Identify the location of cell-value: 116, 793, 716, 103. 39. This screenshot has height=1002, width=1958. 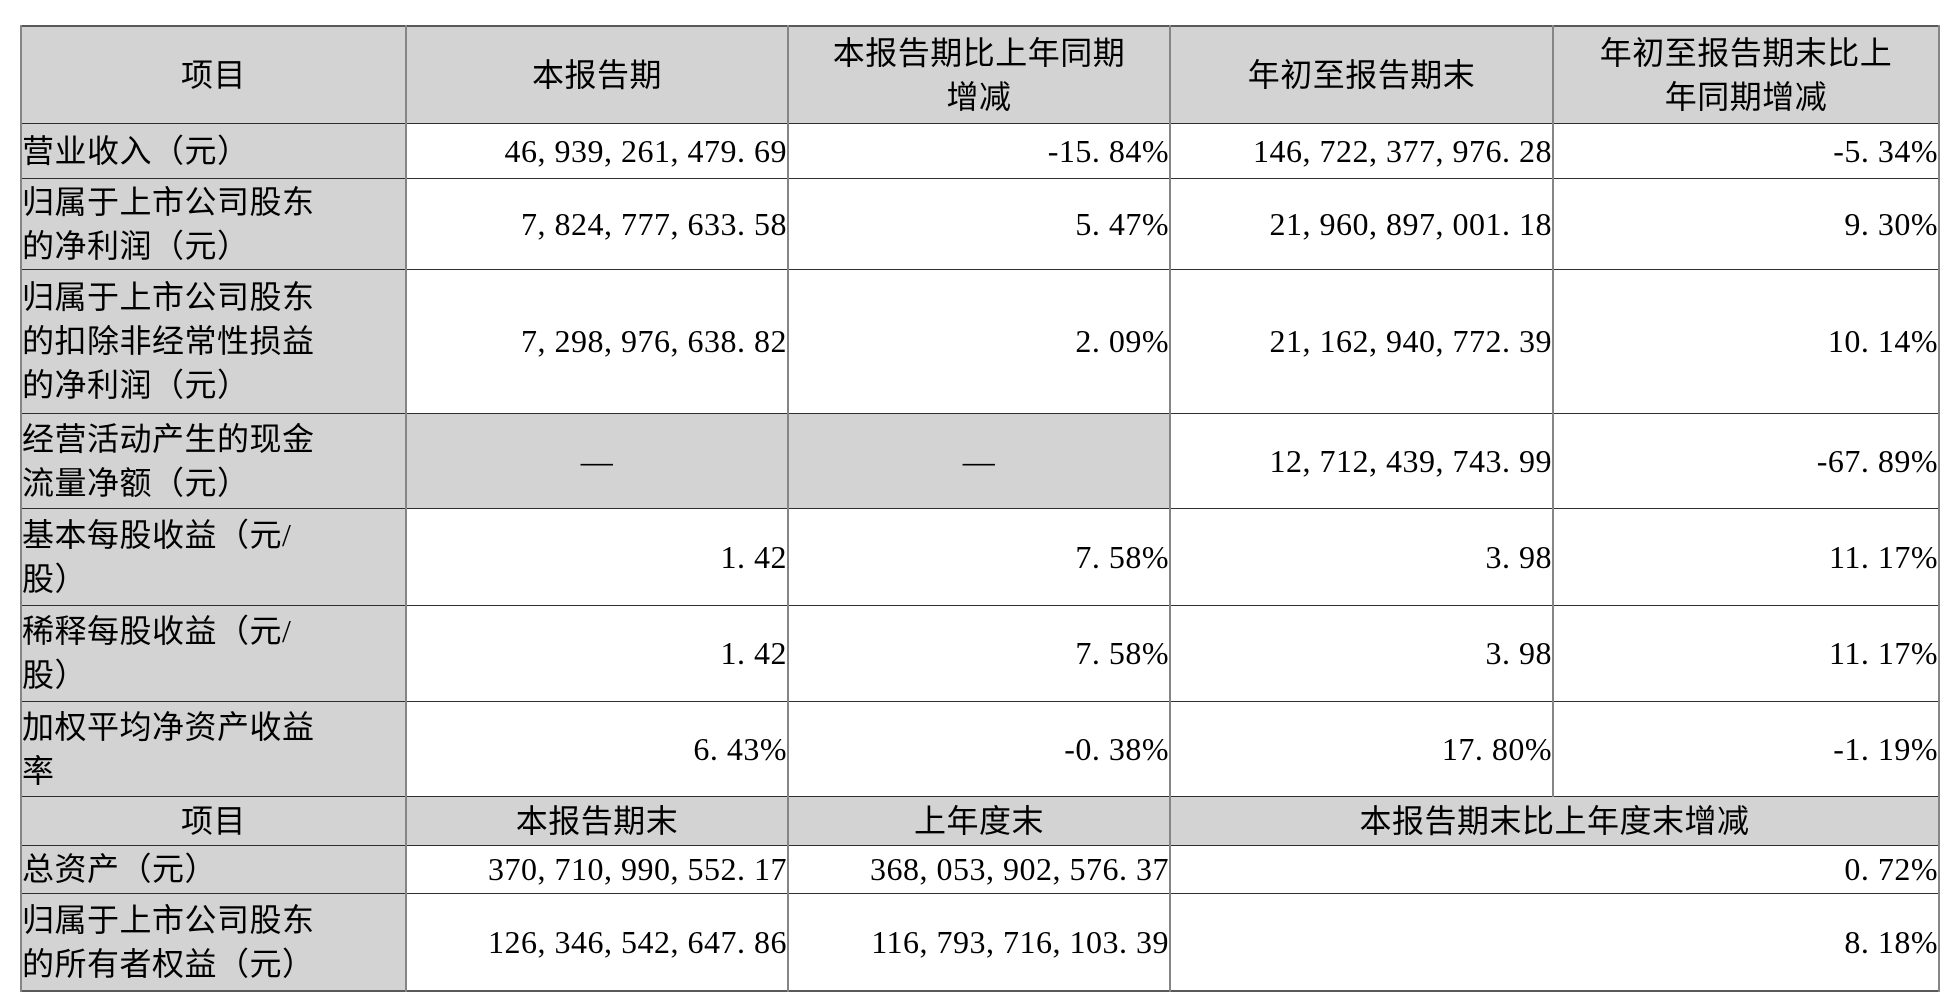
(979, 942).